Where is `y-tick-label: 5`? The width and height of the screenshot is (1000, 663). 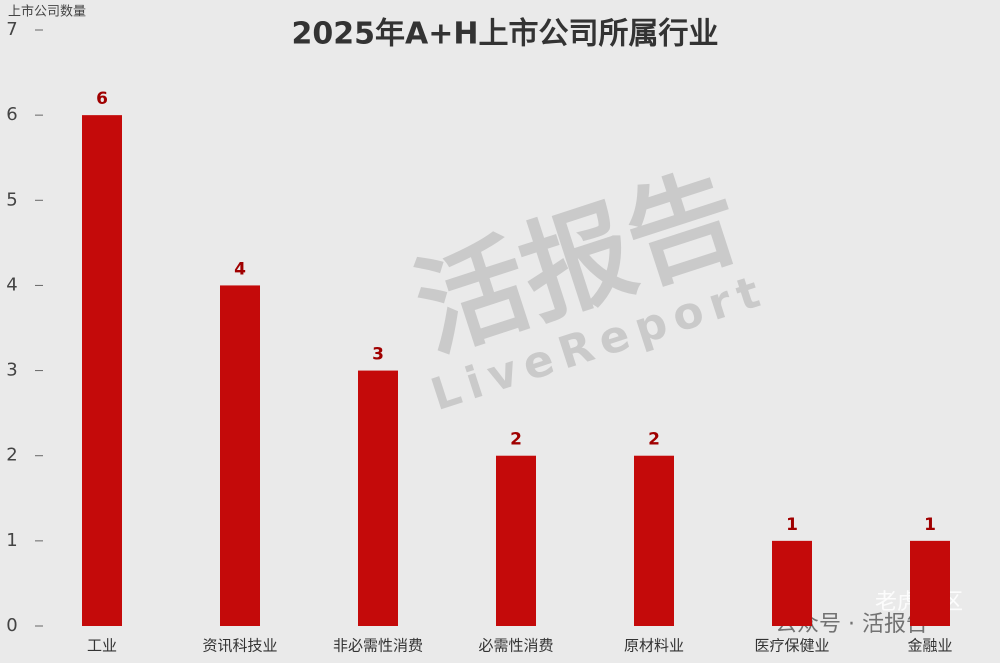 y-tick-label: 5 is located at coordinates (11, 199).